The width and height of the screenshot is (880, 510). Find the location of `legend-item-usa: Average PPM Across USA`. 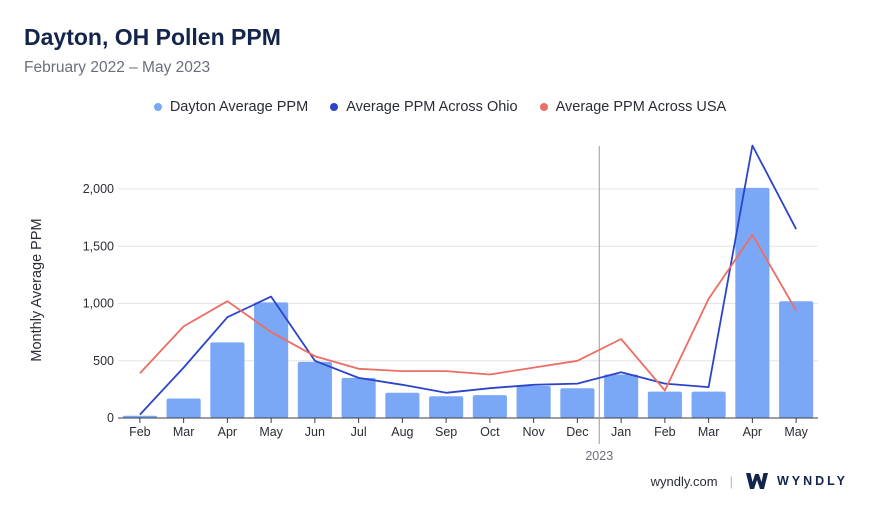

legend-item-usa: Average PPM Across USA is located at coordinates (633, 107).